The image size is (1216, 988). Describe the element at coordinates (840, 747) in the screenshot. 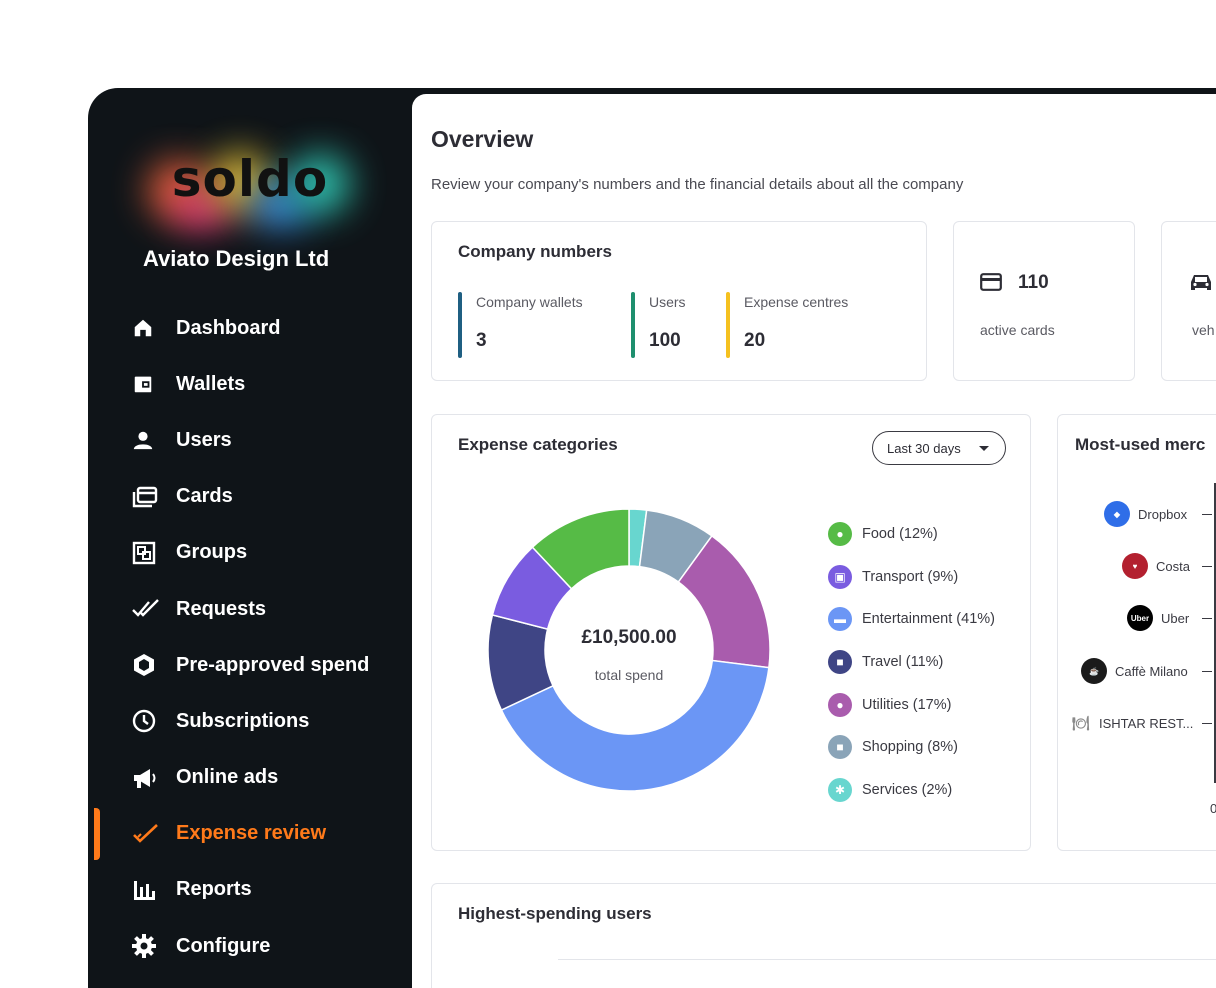

I see `bag-icon: ■` at that location.